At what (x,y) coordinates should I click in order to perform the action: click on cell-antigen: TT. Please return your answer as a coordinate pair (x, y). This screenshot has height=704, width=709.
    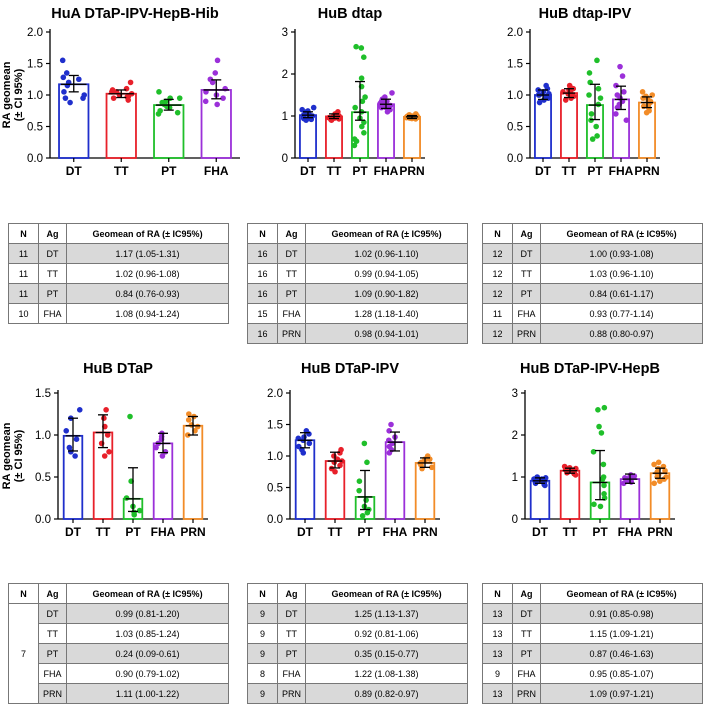
    Looking at the image, I should click on (52, 633).